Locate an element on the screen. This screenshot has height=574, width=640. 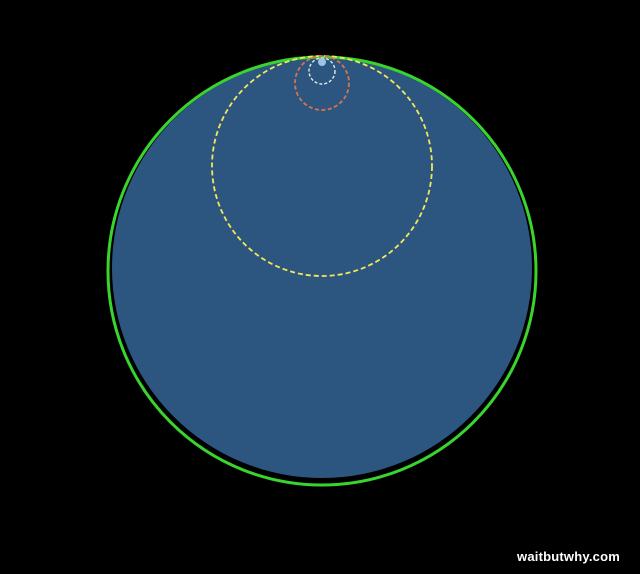
orange-dashed-circle is located at coordinates (322, 83).